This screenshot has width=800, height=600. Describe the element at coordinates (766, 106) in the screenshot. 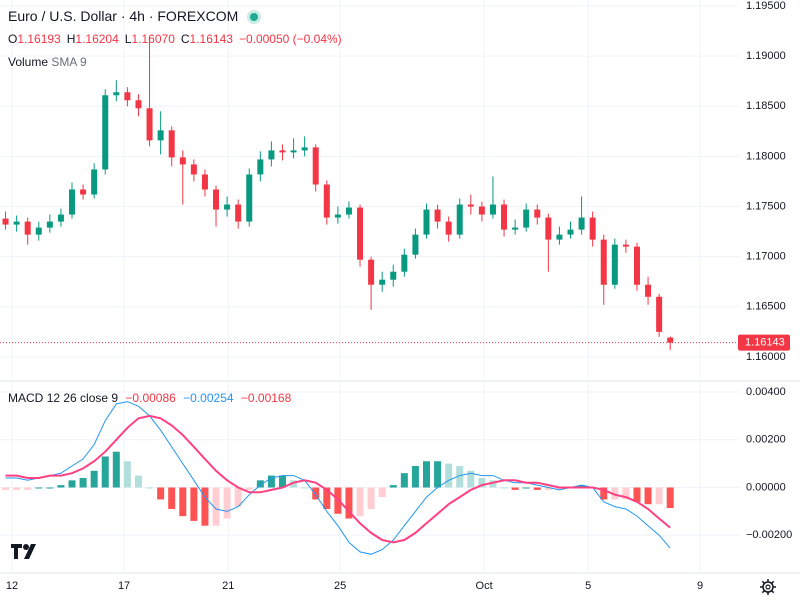

I see `y-tick-label: 1.18500` at that location.